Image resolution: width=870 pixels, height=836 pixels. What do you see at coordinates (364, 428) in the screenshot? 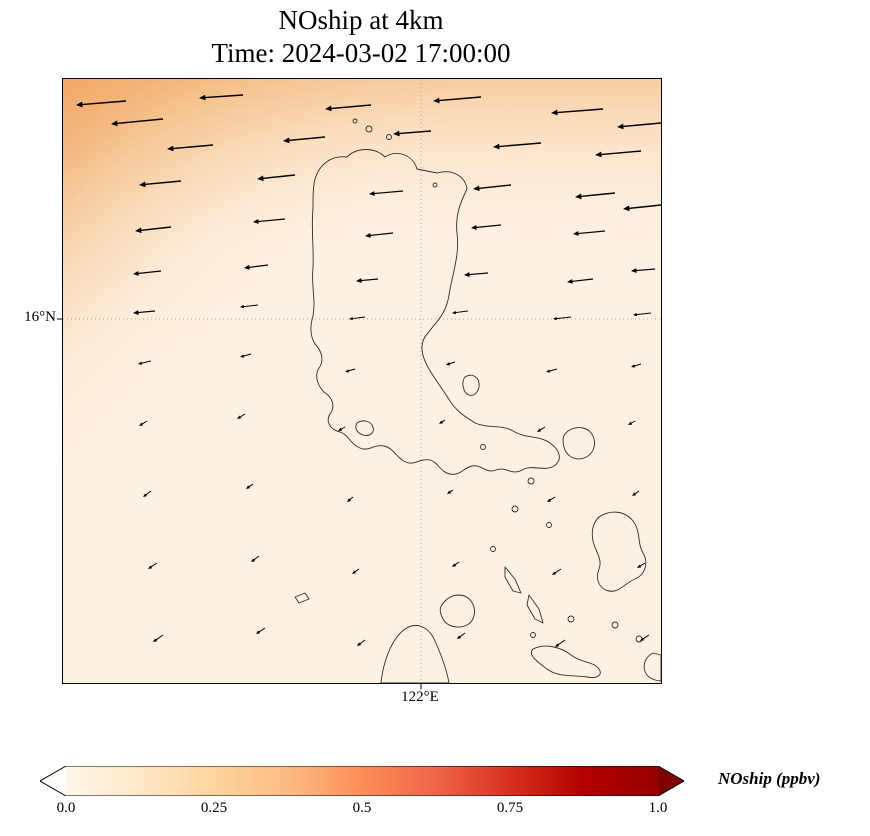
I see `lake-outline` at bounding box center [364, 428].